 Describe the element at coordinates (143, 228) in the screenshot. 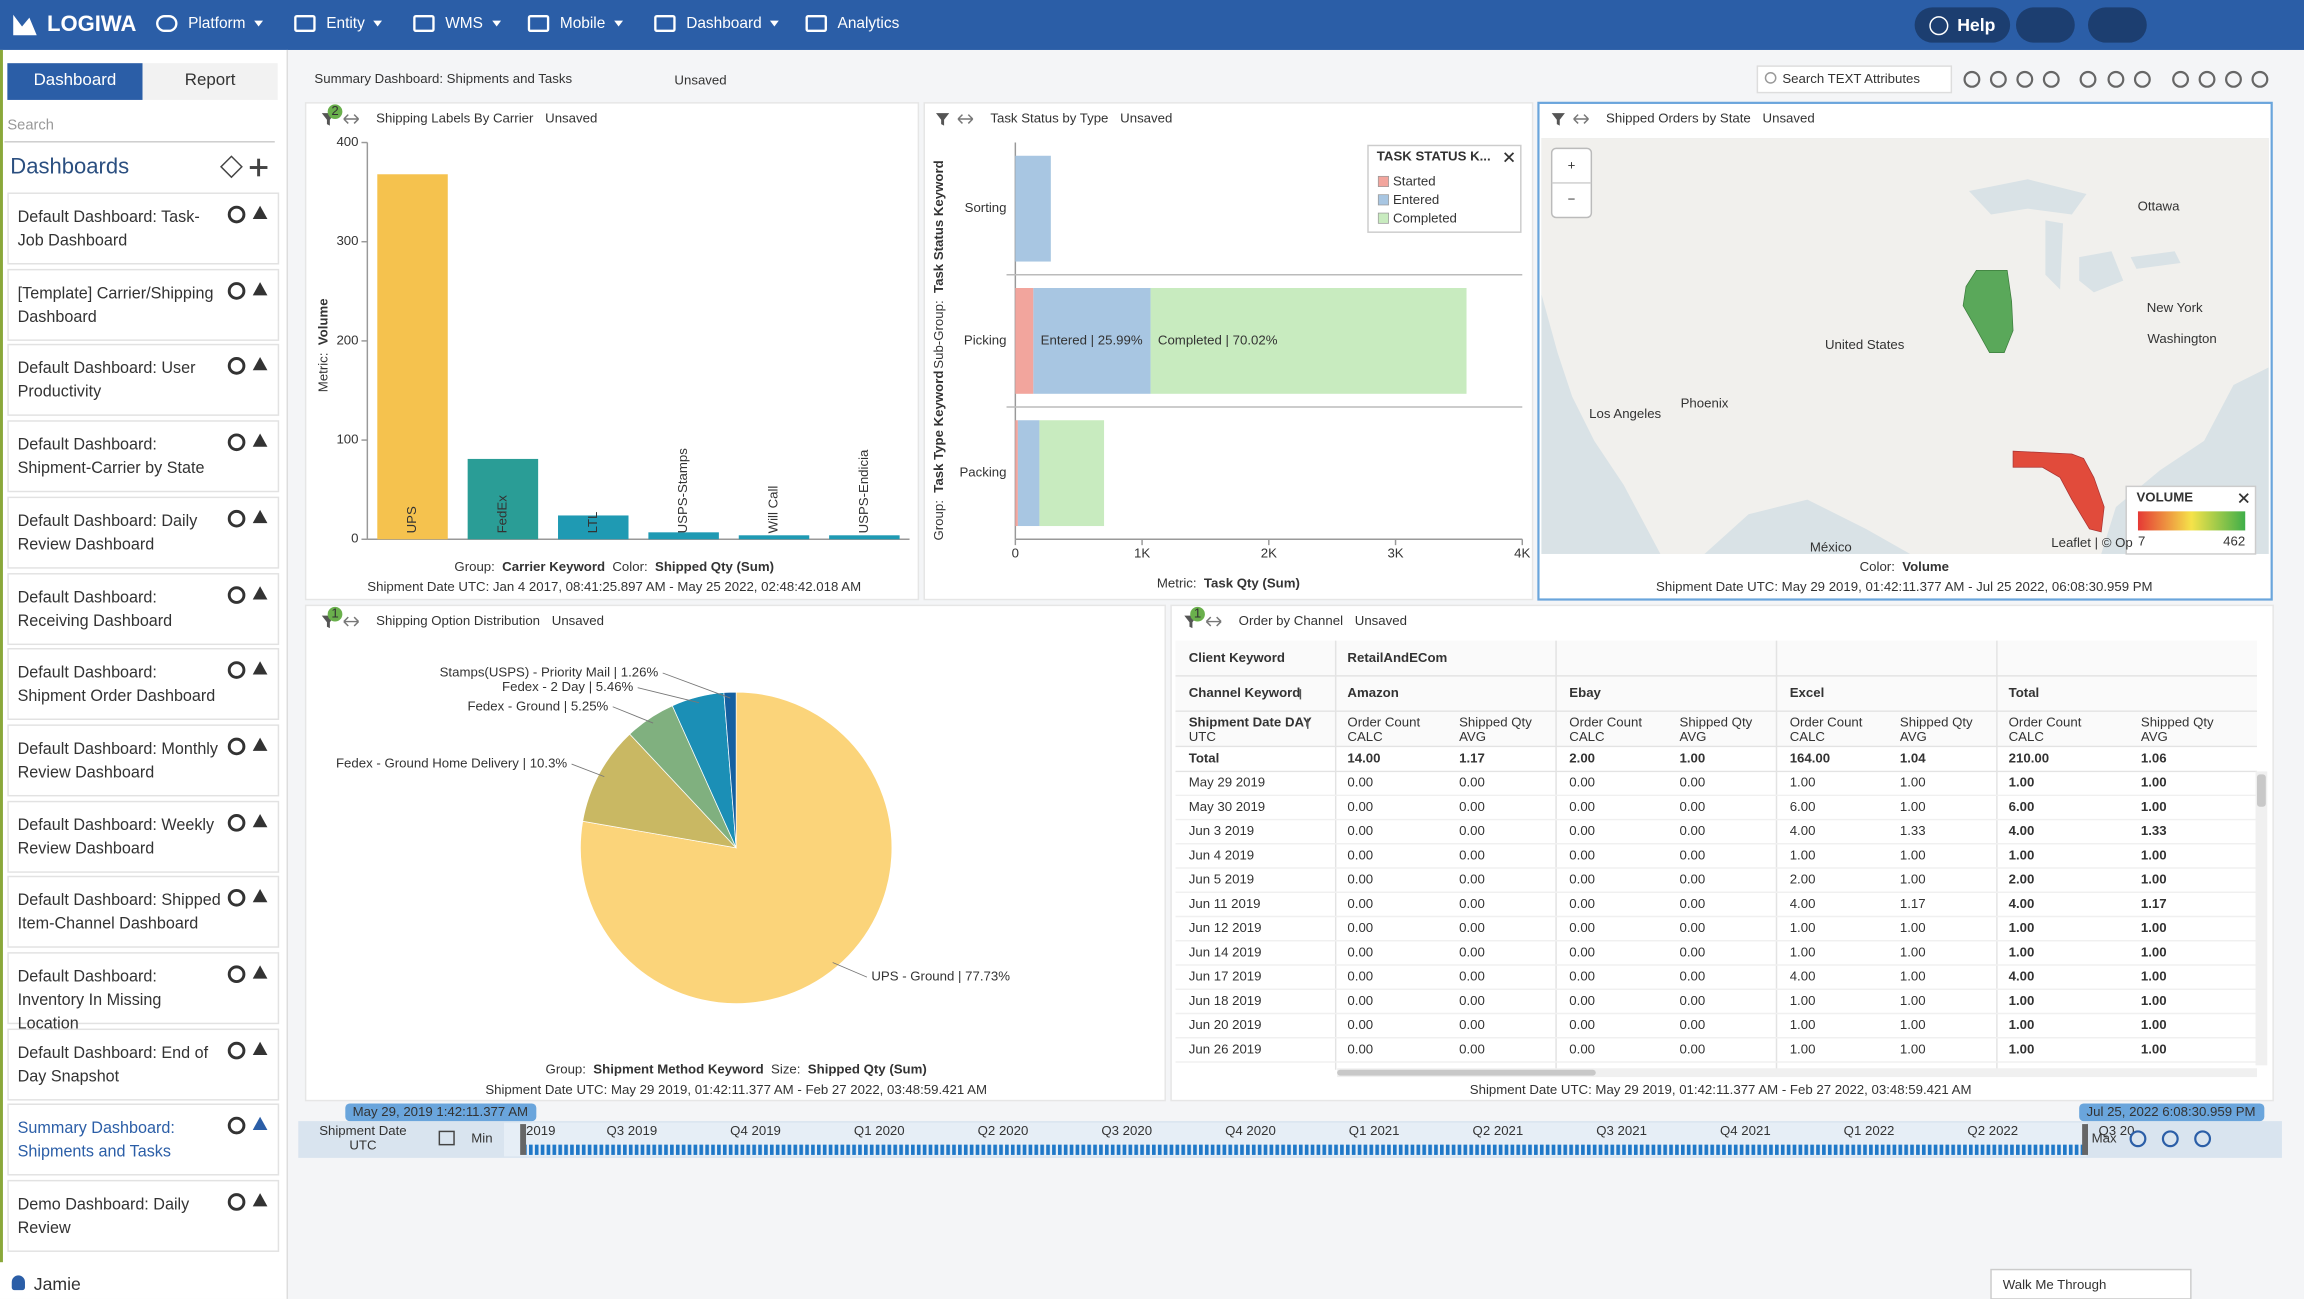

I see `dashboard-item: Default Dashboard: Task-Job Dashboard` at that location.